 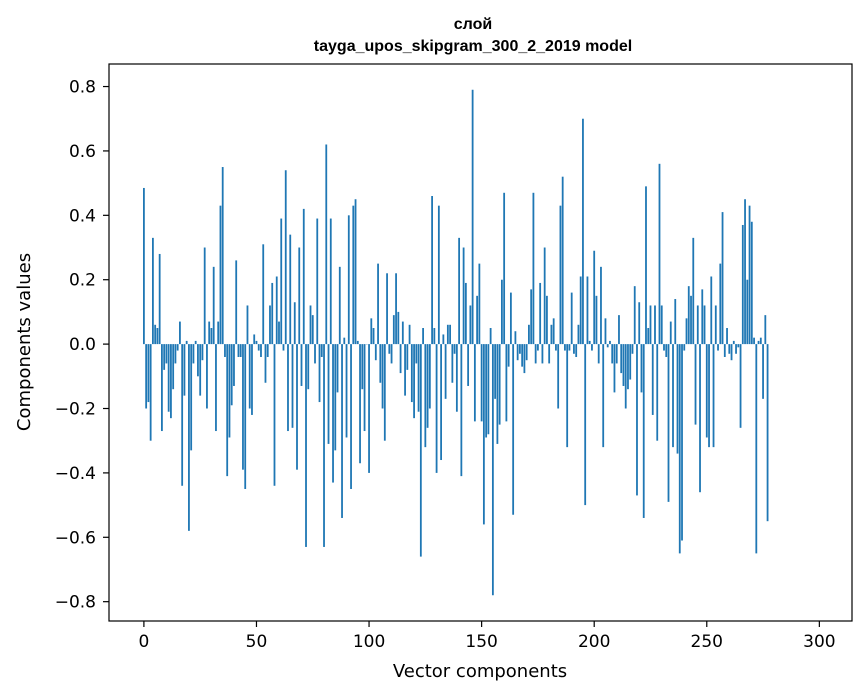 What do you see at coordinates (24, 342) in the screenshot?
I see `y-axis-label: Components values` at bounding box center [24, 342].